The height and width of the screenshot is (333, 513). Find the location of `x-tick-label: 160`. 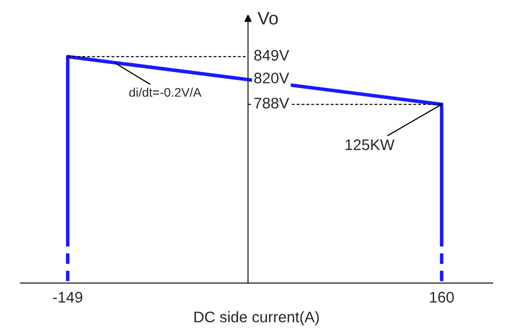

x-tick-label: 160 is located at coordinates (442, 297).